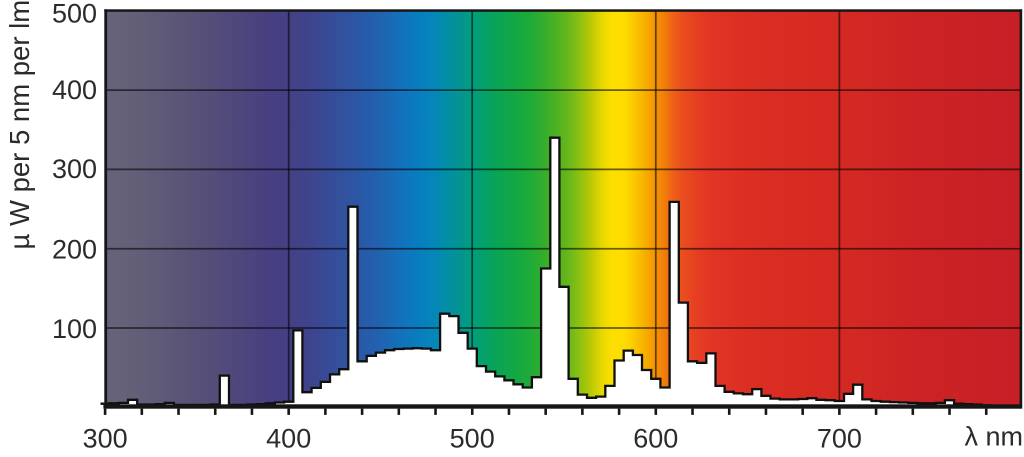 This screenshot has height=457, width=1024. Describe the element at coordinates (655, 439) in the screenshot. I see `svg-text: 600` at that location.